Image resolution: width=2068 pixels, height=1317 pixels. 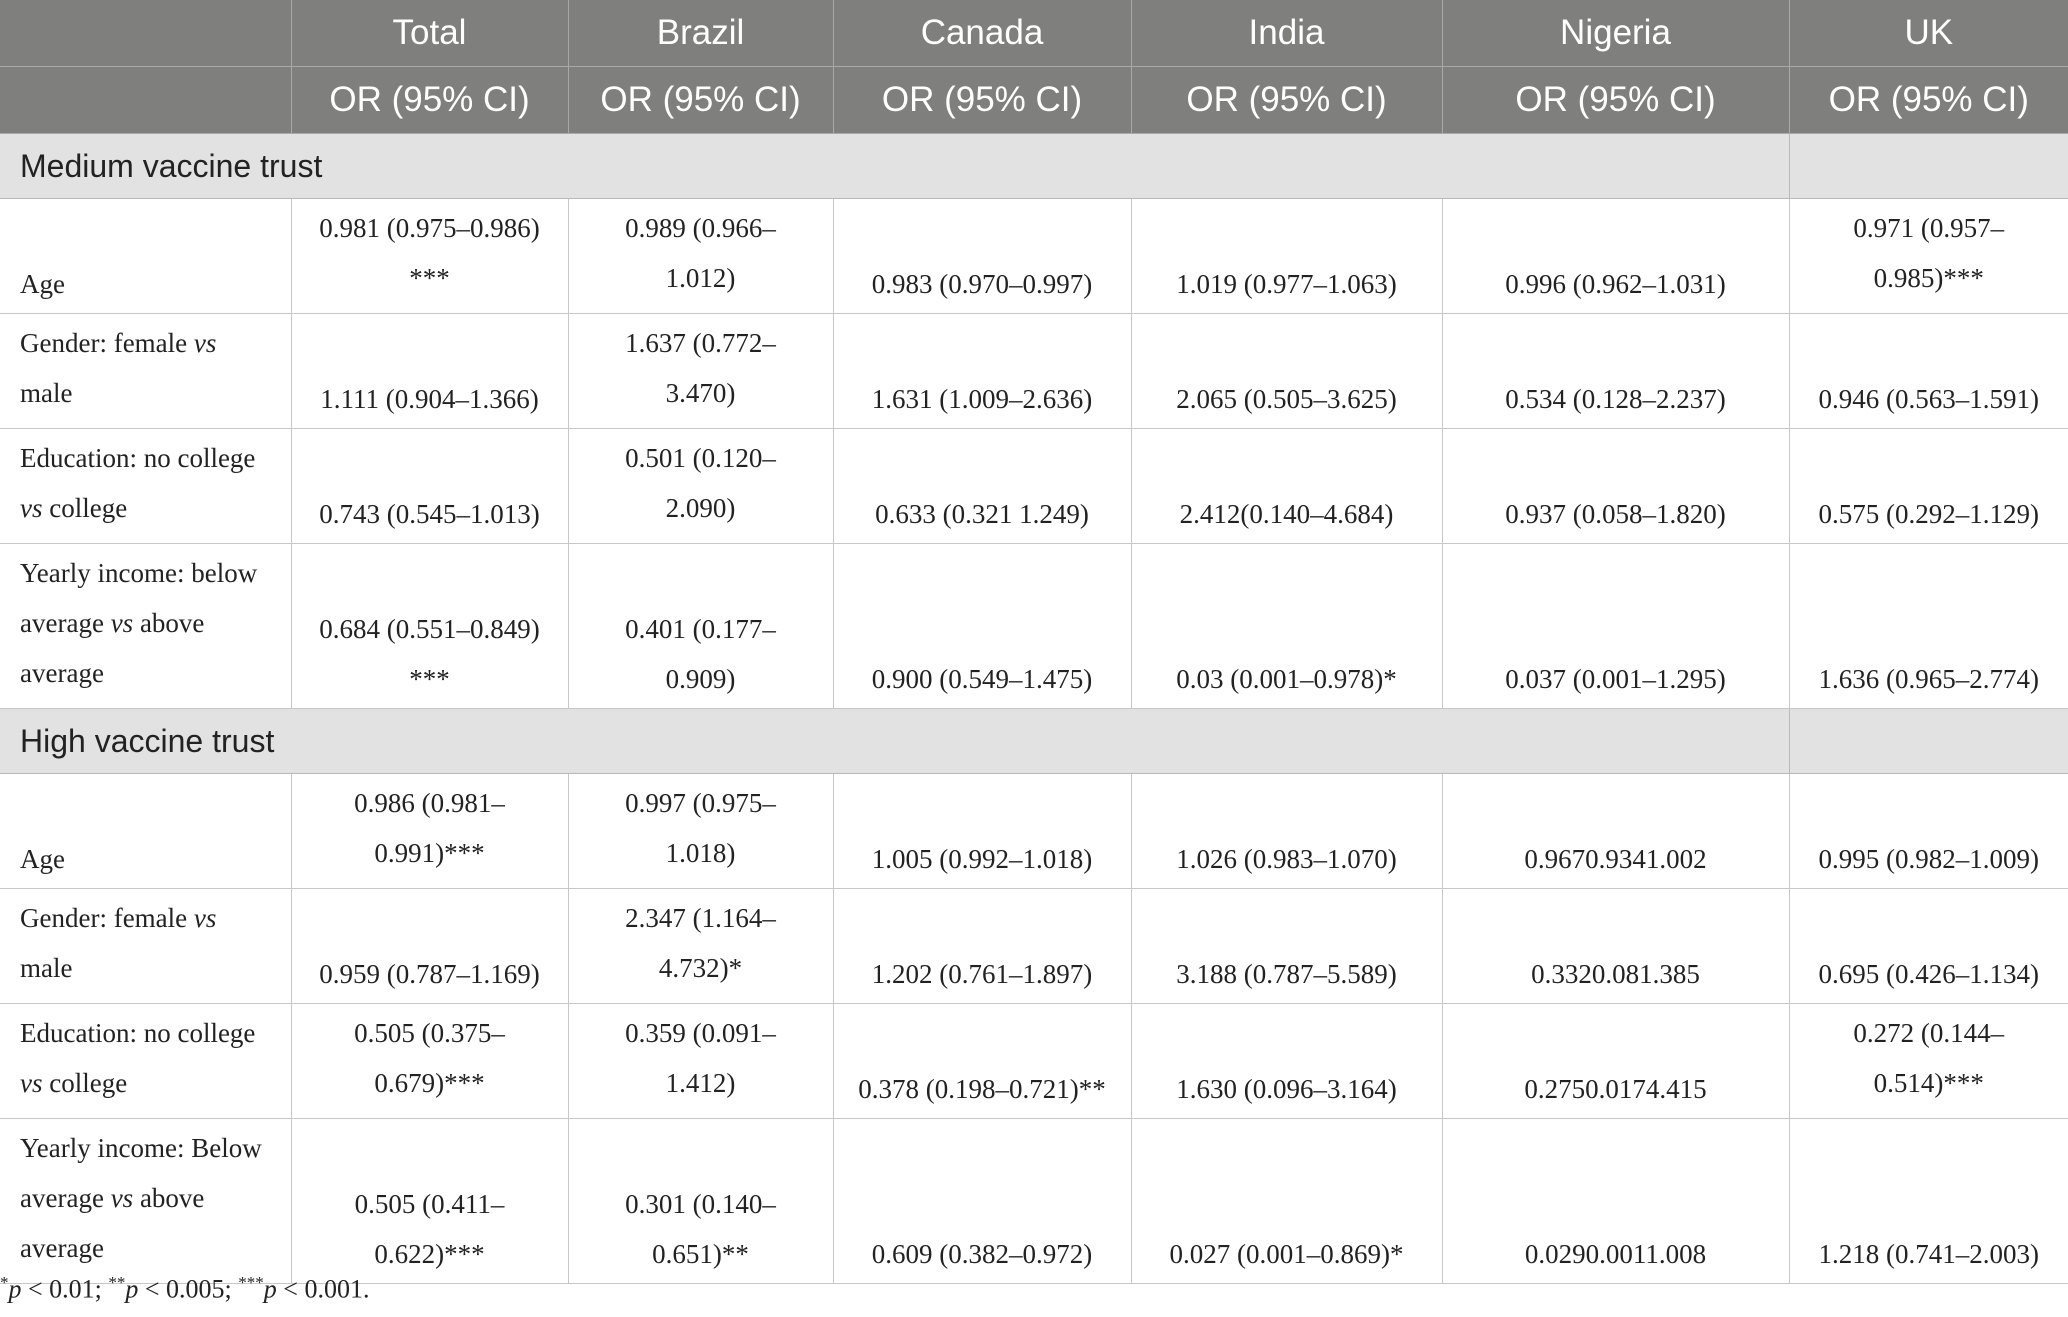 I want to click on or-cell: 0.505 (0.411– 0.622)***, so click(x=429, y=1201).